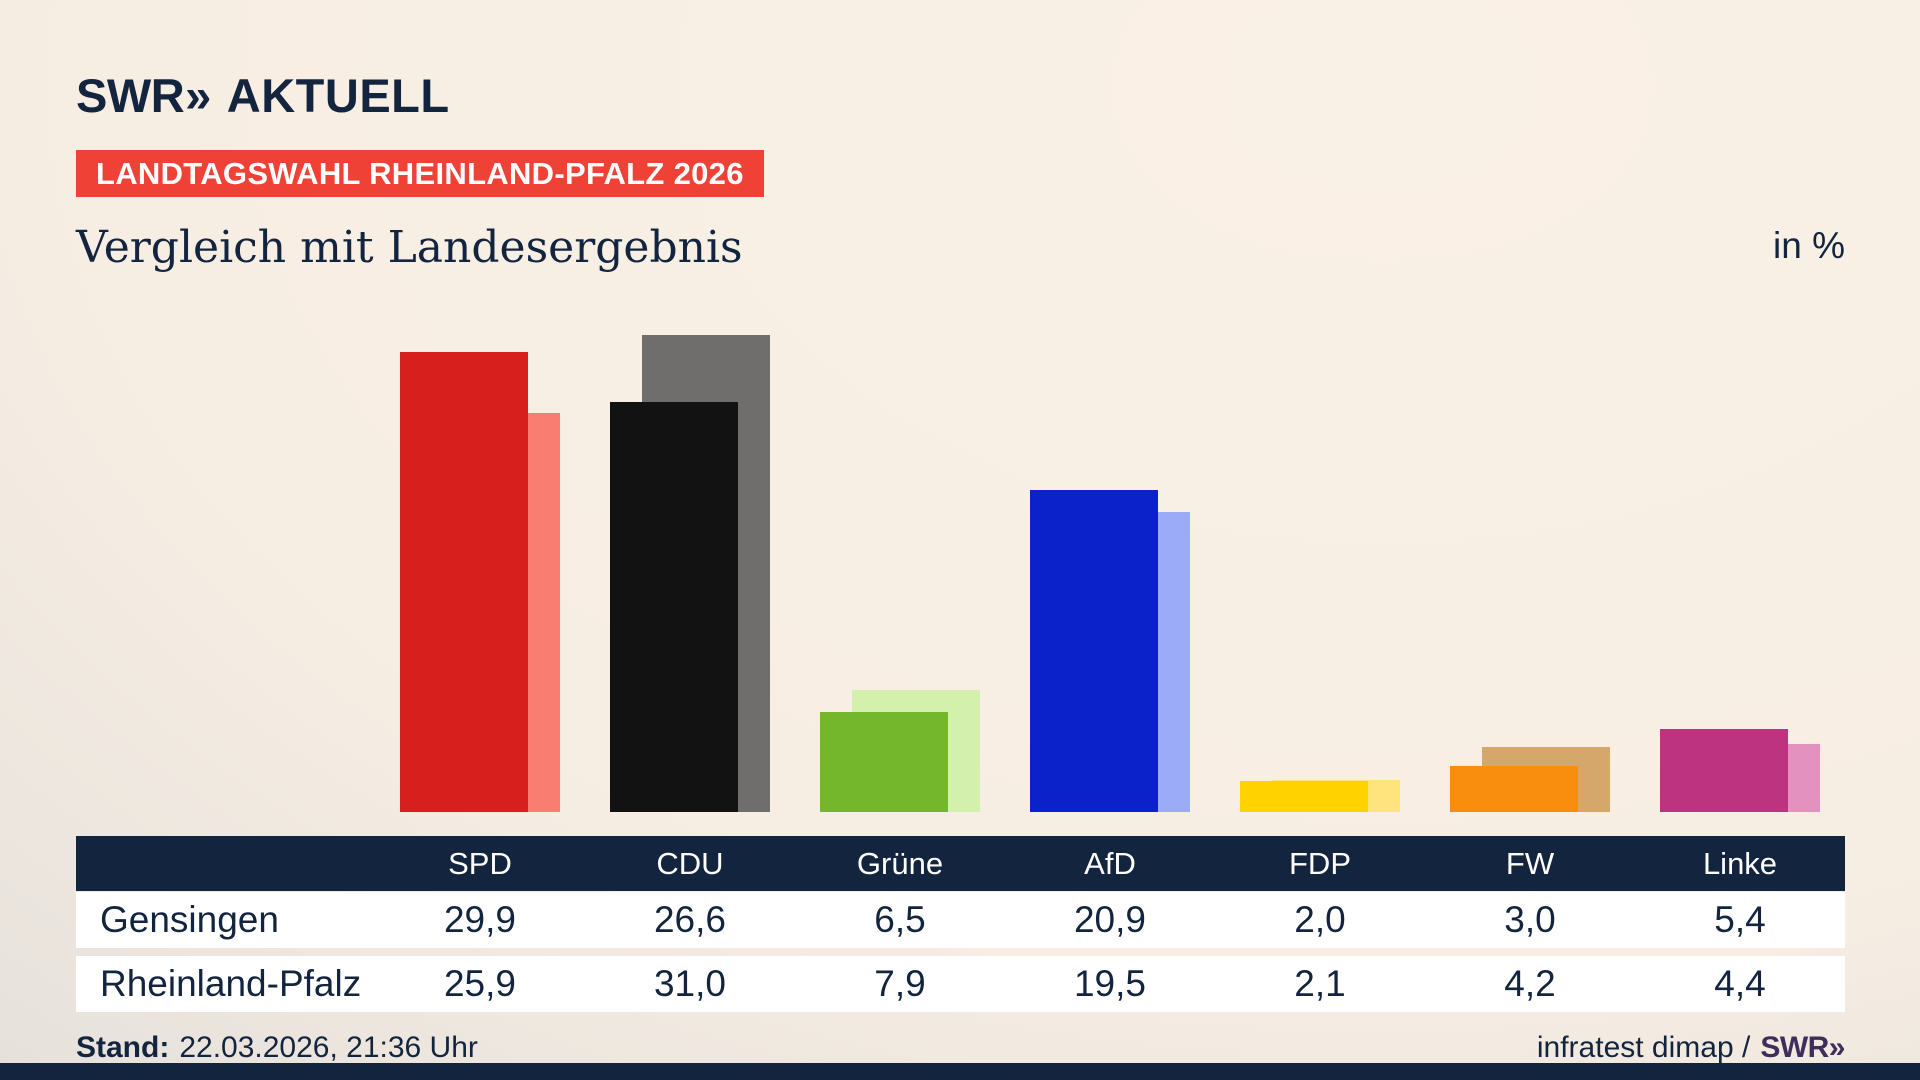  I want to click on table-header-SPD: SPD, so click(480, 863).